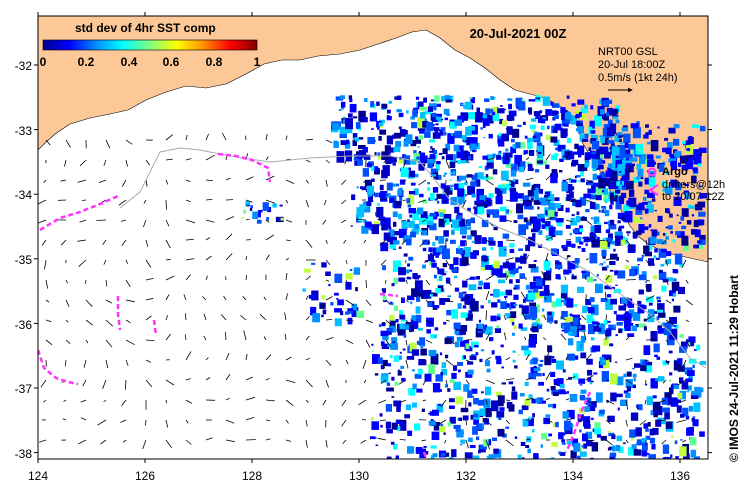 The image size is (749, 496). I want to click on current-info: NRT00 GSL 20-Jul 18:00Z 0.5m/s (1kt 24h), so click(637, 69).